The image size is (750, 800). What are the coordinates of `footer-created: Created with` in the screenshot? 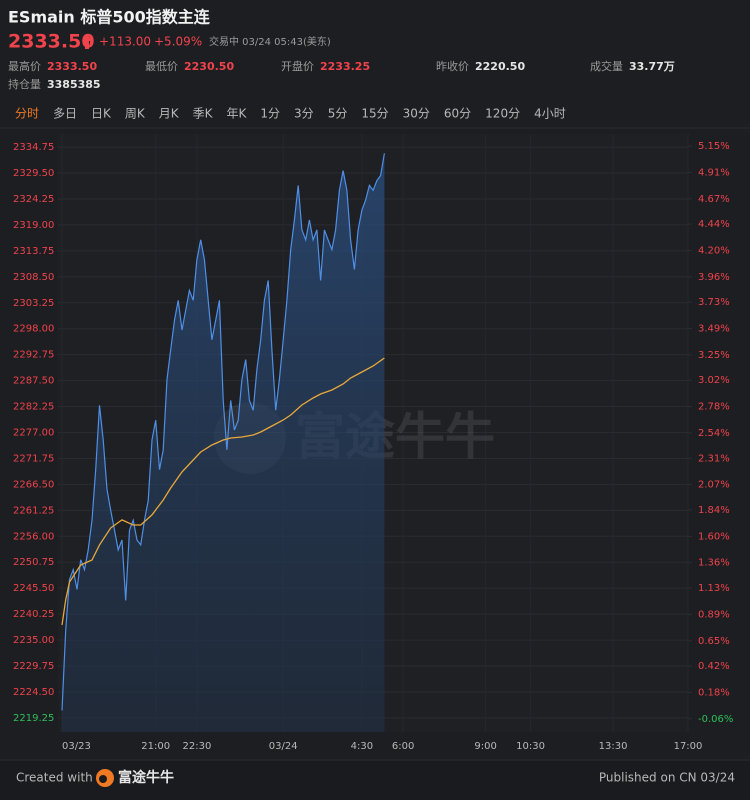 It's located at (54, 778).